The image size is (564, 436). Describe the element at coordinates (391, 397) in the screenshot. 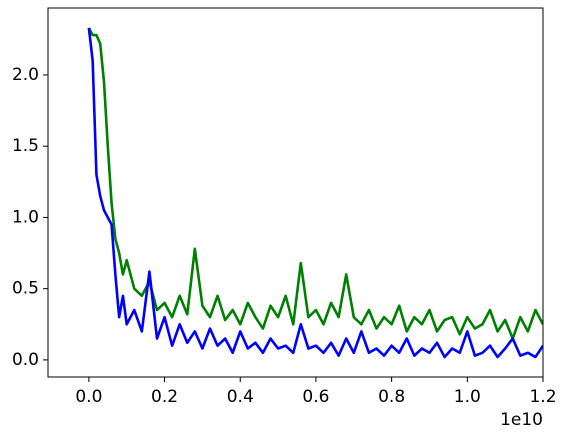

I see `x-tick-label: 0.8` at that location.